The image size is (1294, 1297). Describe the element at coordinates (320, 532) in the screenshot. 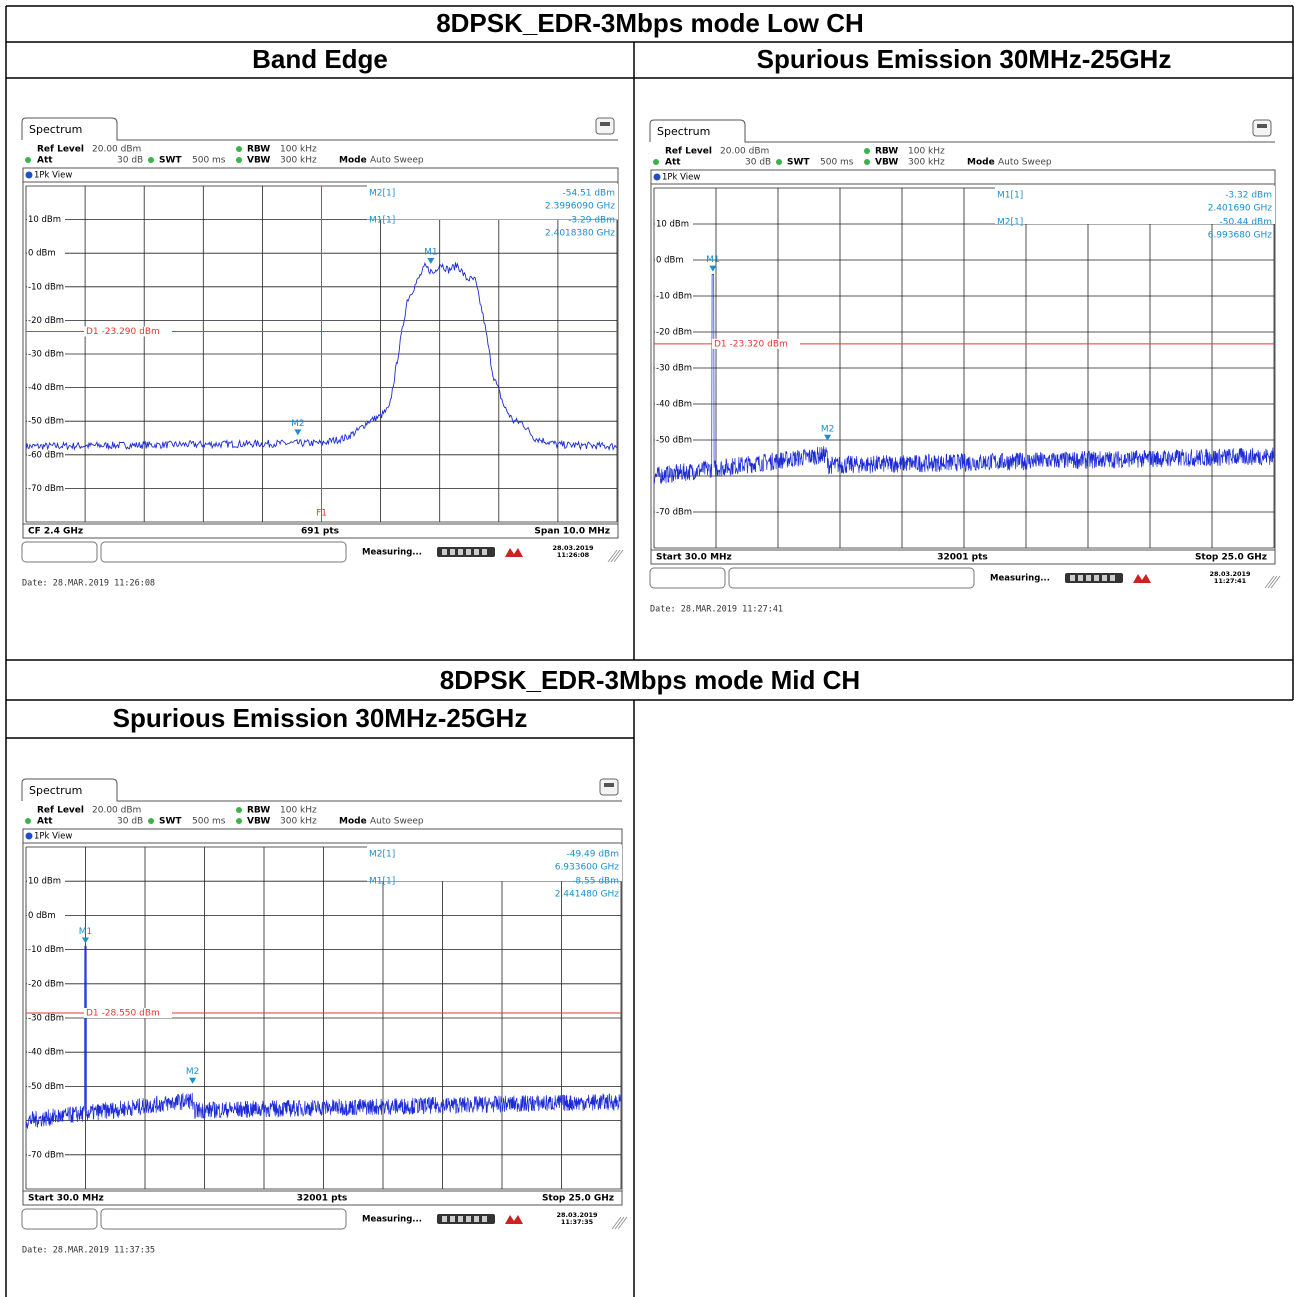

I see `footer-points: 691 pts` at that location.